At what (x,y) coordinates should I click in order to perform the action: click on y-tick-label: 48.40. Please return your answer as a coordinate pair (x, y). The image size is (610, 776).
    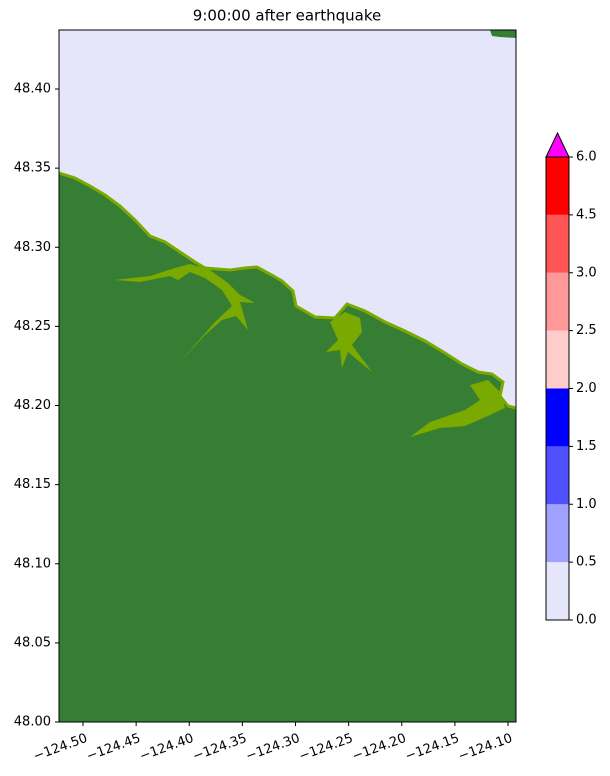
    Looking at the image, I should click on (32, 89).